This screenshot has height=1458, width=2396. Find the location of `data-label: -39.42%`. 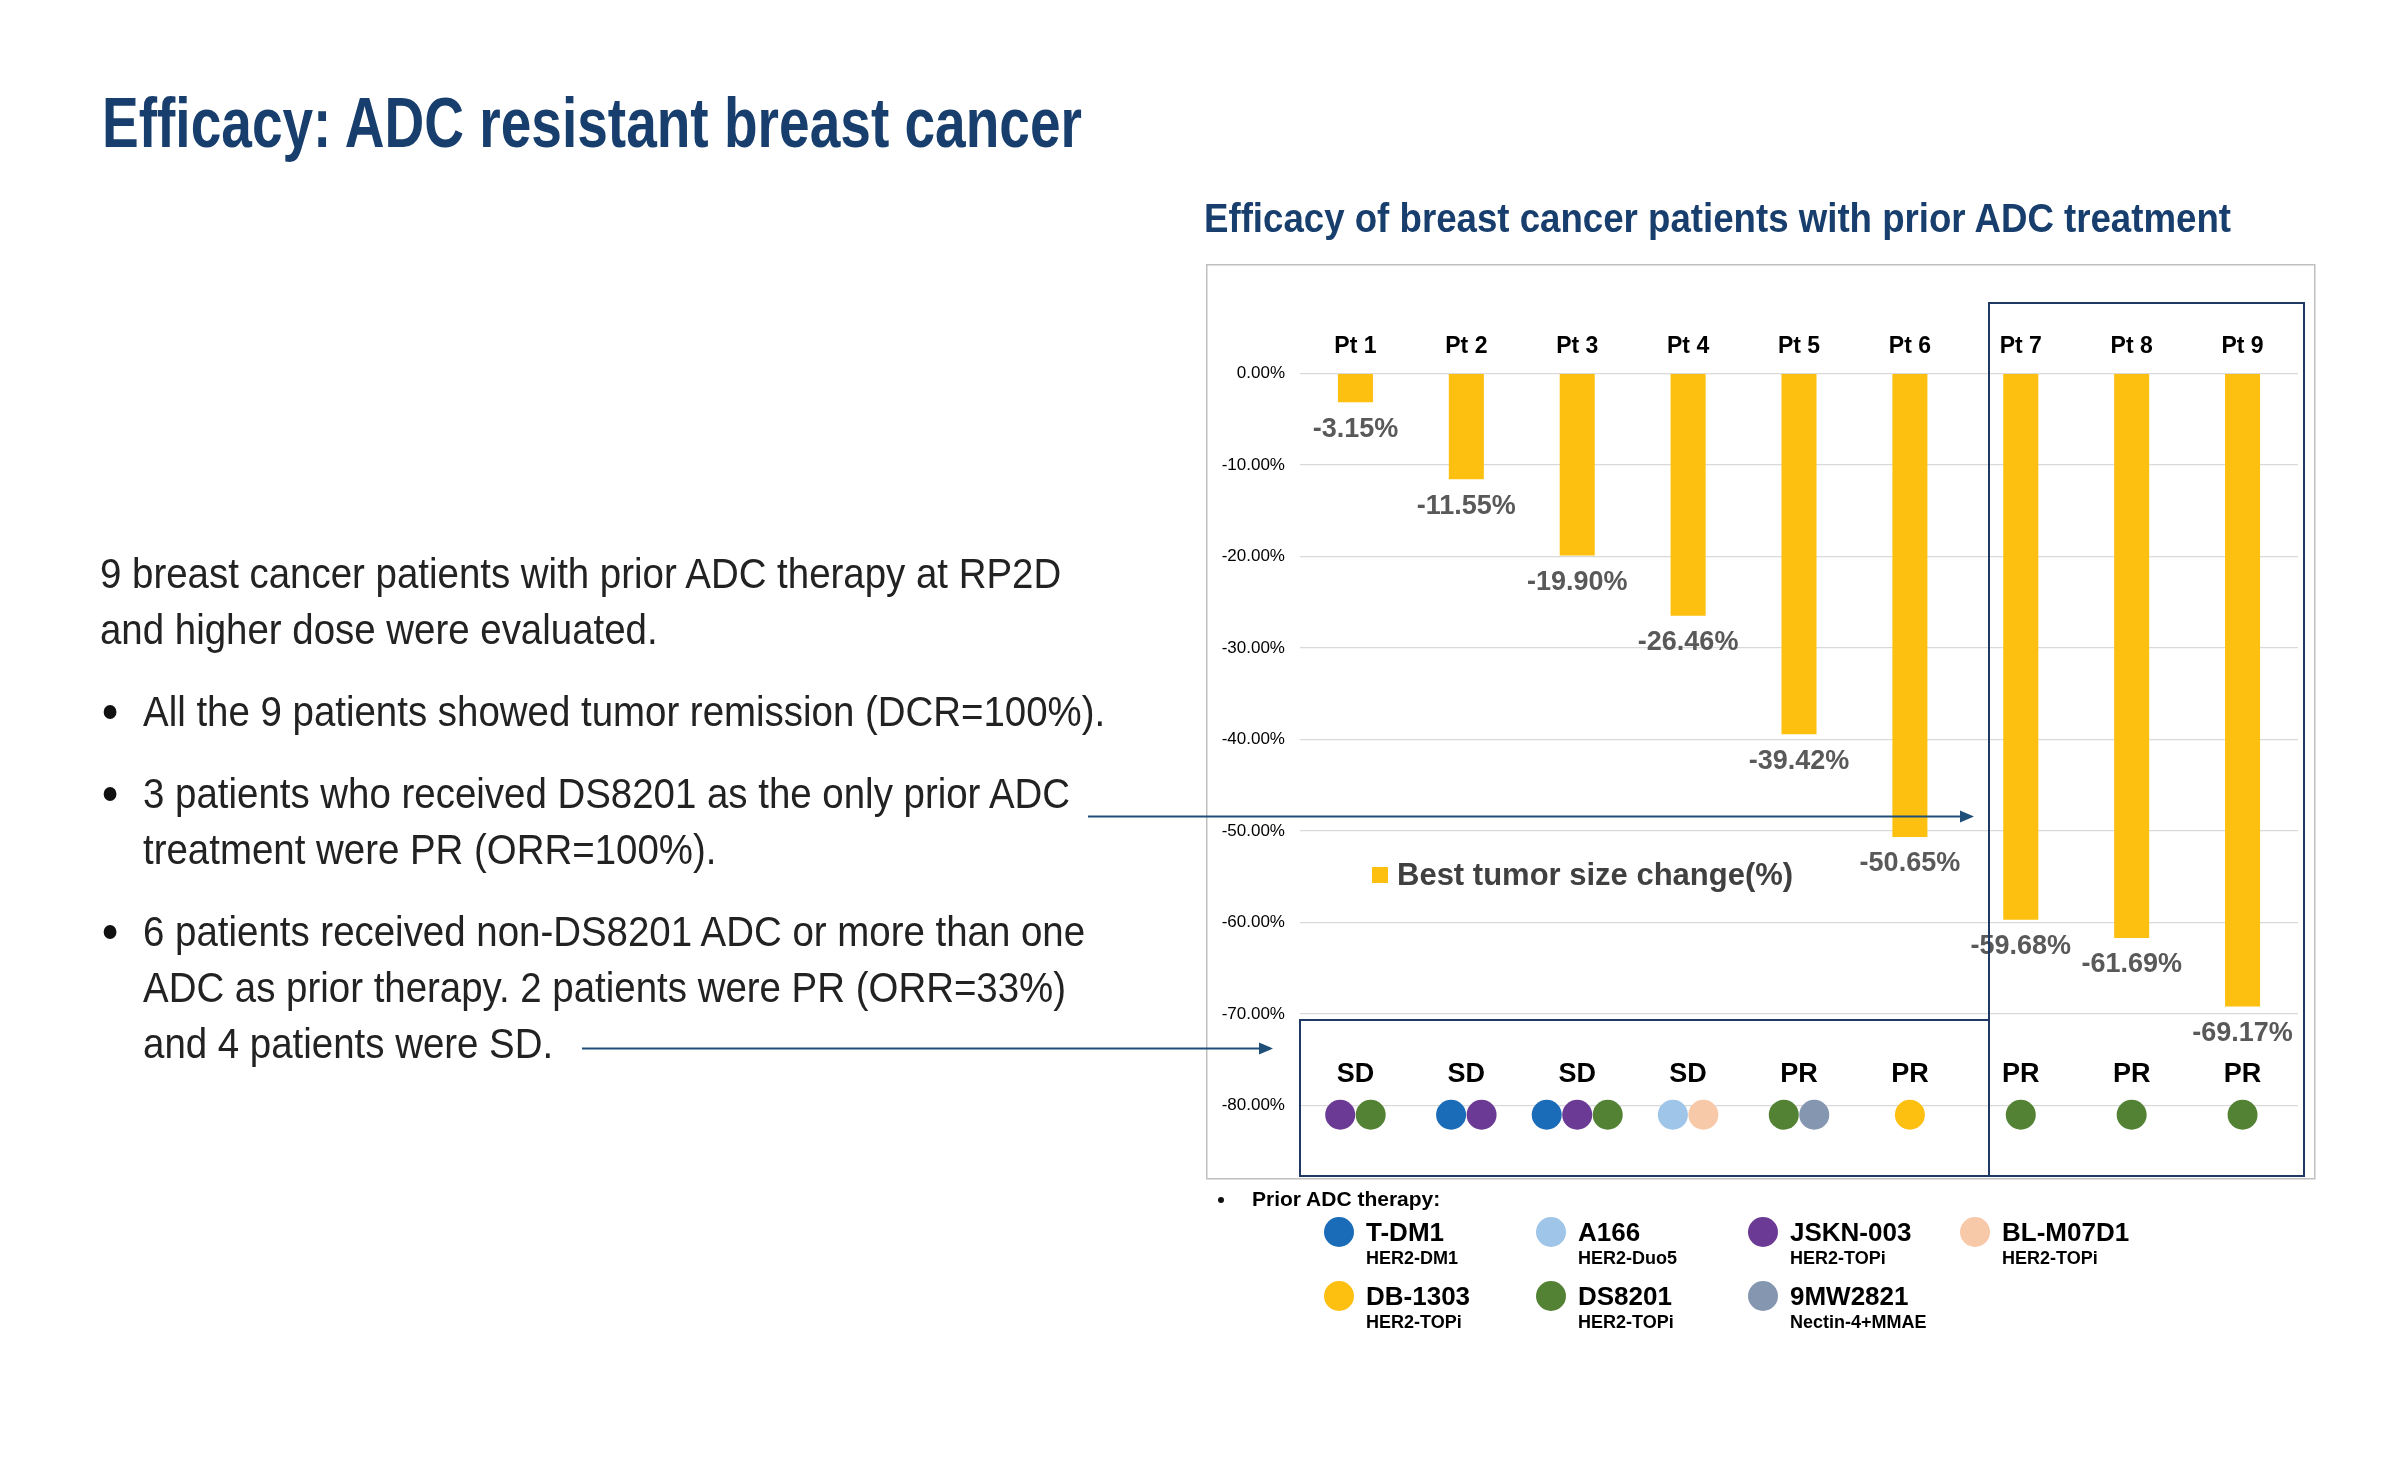

data-label: -39.42% is located at coordinates (1799, 759).